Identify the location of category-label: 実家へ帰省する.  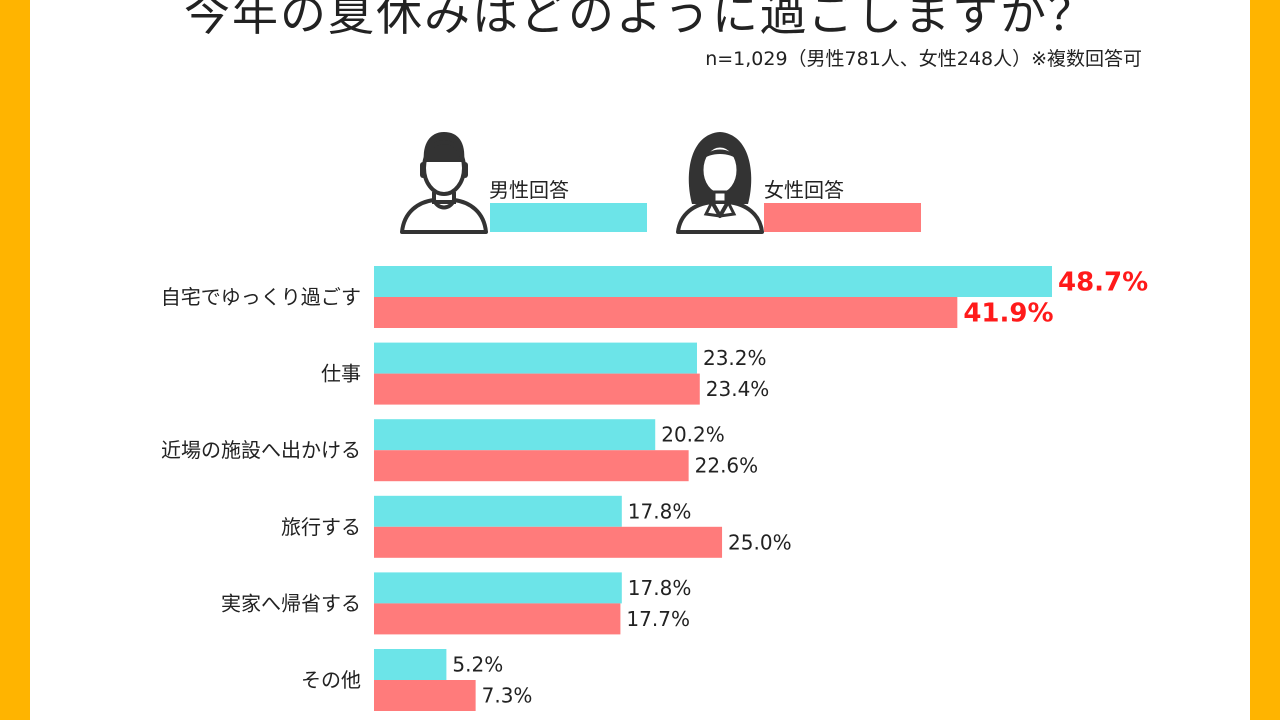
(291, 603).